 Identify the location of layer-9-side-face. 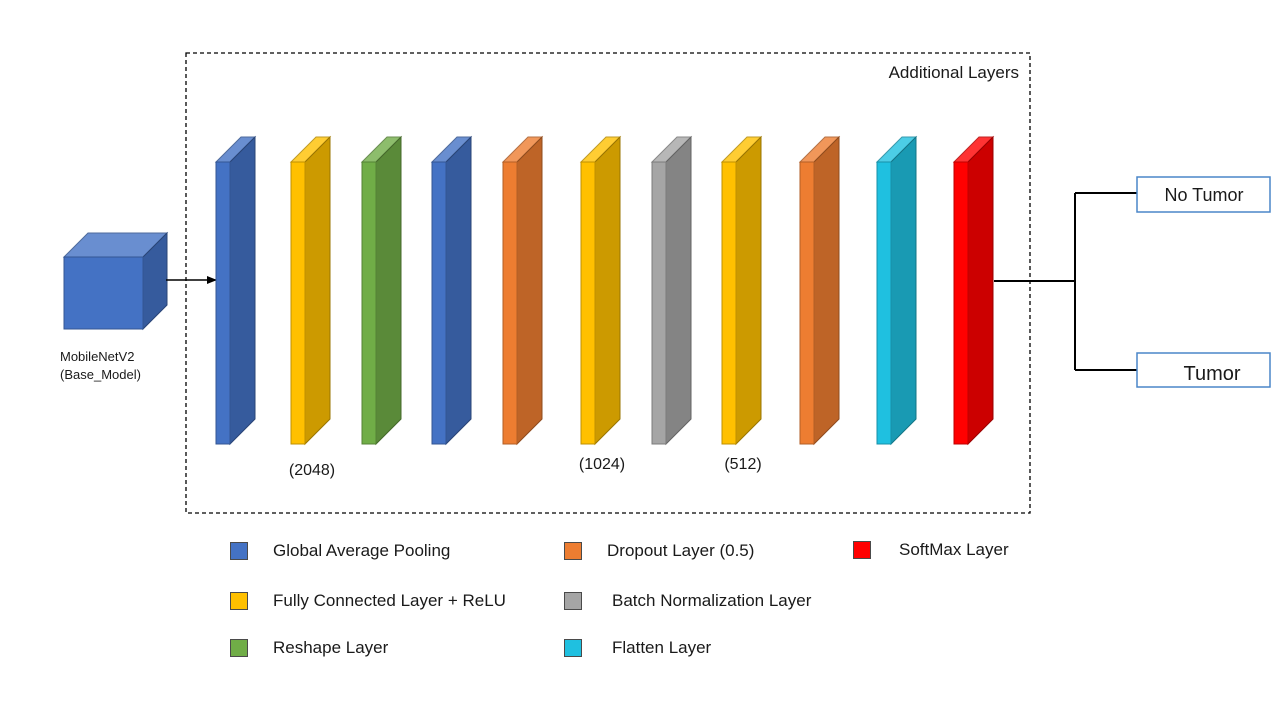
(826, 290).